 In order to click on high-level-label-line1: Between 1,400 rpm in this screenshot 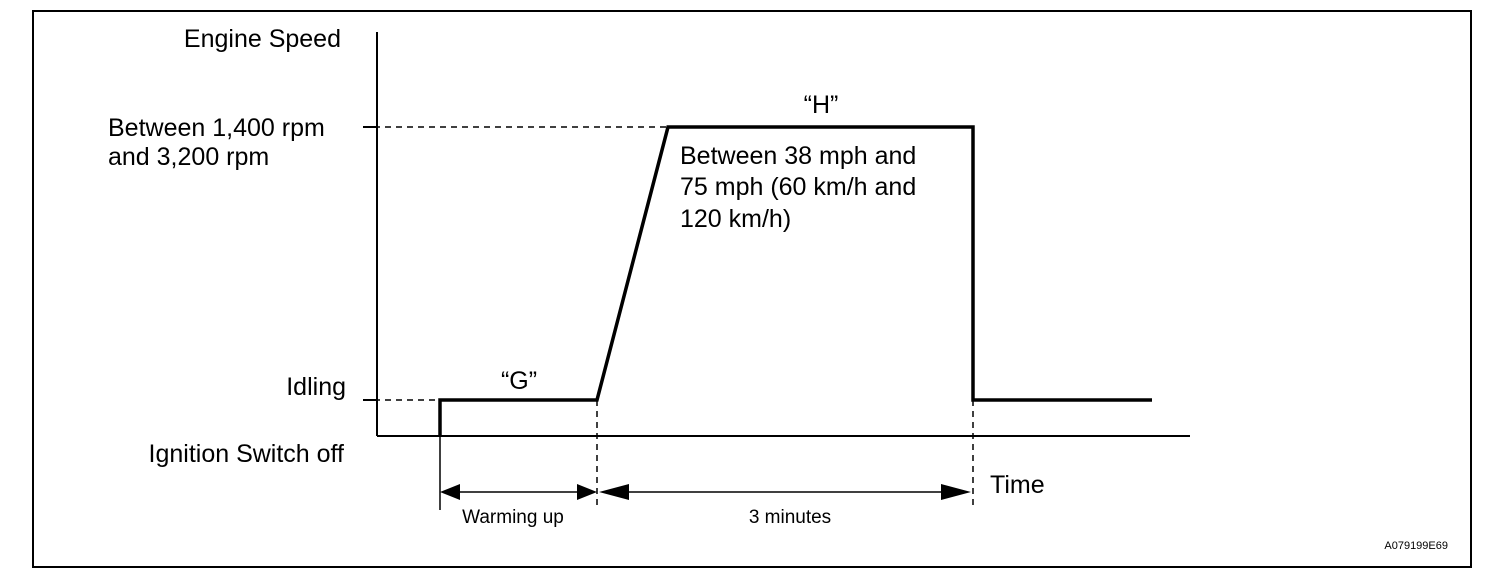, I will do `click(216, 128)`.